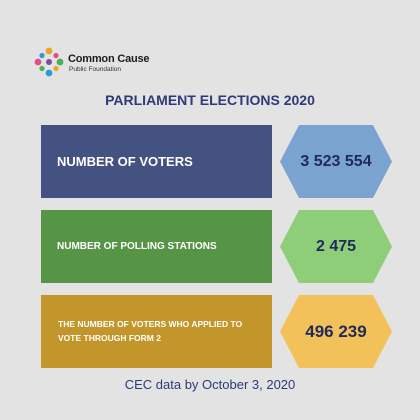 The image size is (420, 420). I want to click on polling-stations-label-bar: NUMBER OF POLLING STATIONS, so click(156, 246).